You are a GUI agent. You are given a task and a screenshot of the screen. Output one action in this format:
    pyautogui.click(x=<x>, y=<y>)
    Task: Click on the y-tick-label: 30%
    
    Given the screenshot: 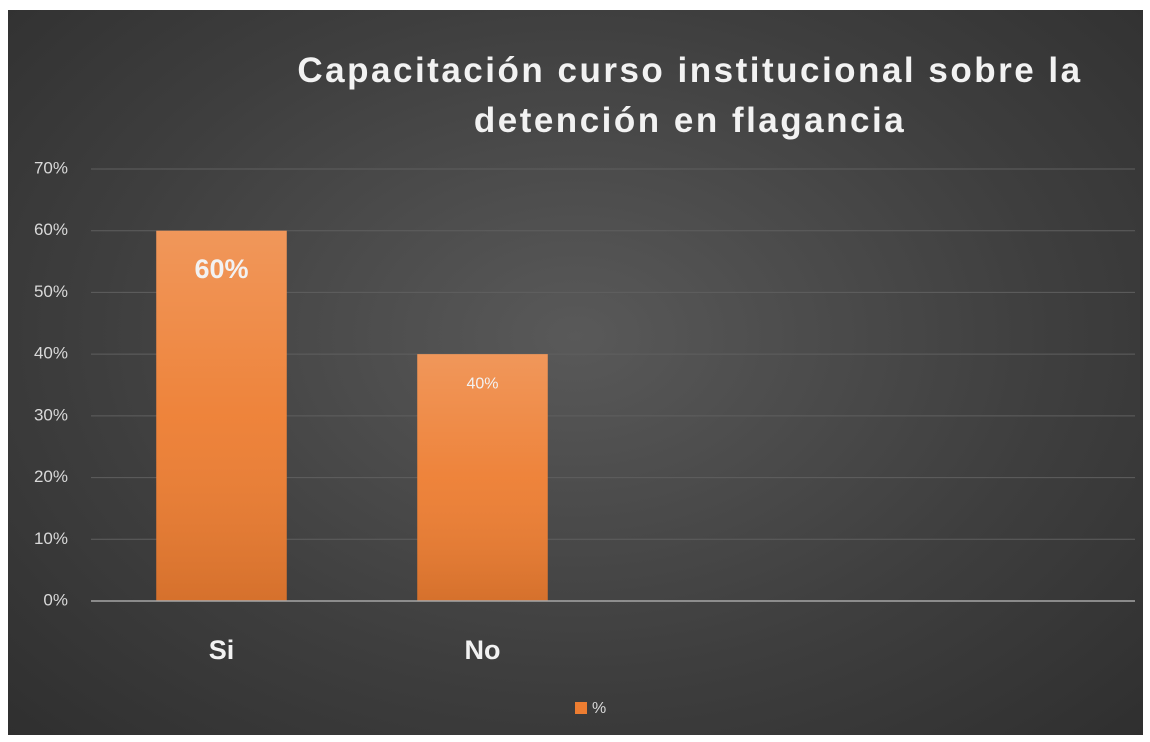 What is the action you would take?
    pyautogui.click(x=51, y=414)
    